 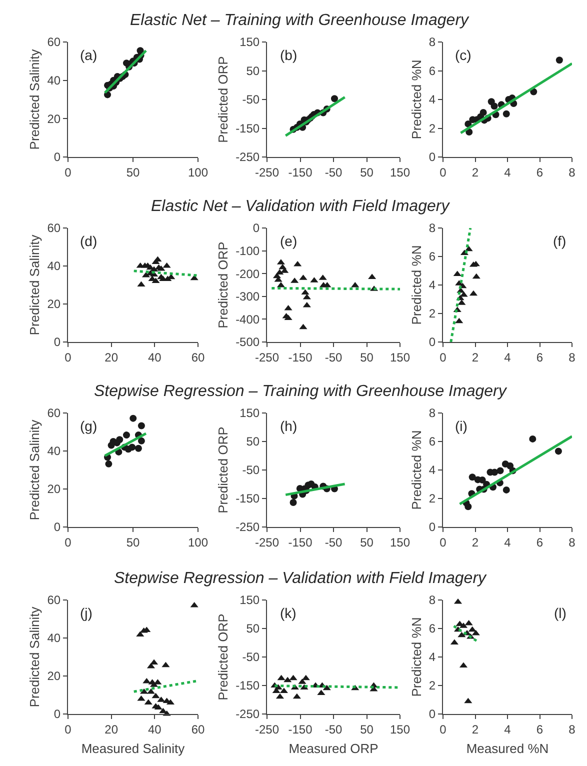 I want to click on annotation: (e), so click(x=289, y=241).